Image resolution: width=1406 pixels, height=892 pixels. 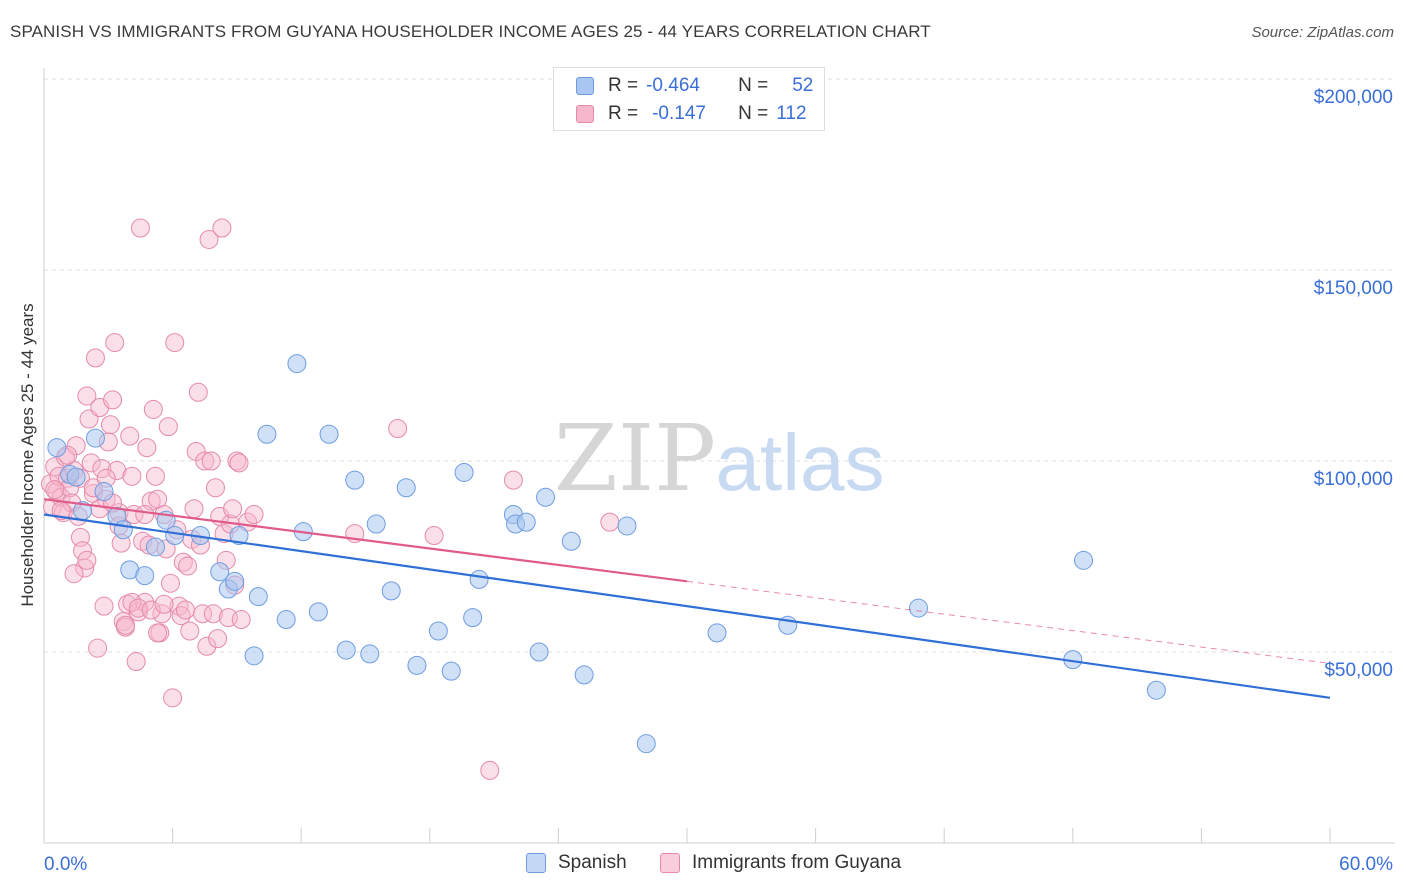 I want to click on guyana-trend-line, so click(x=365, y=540).